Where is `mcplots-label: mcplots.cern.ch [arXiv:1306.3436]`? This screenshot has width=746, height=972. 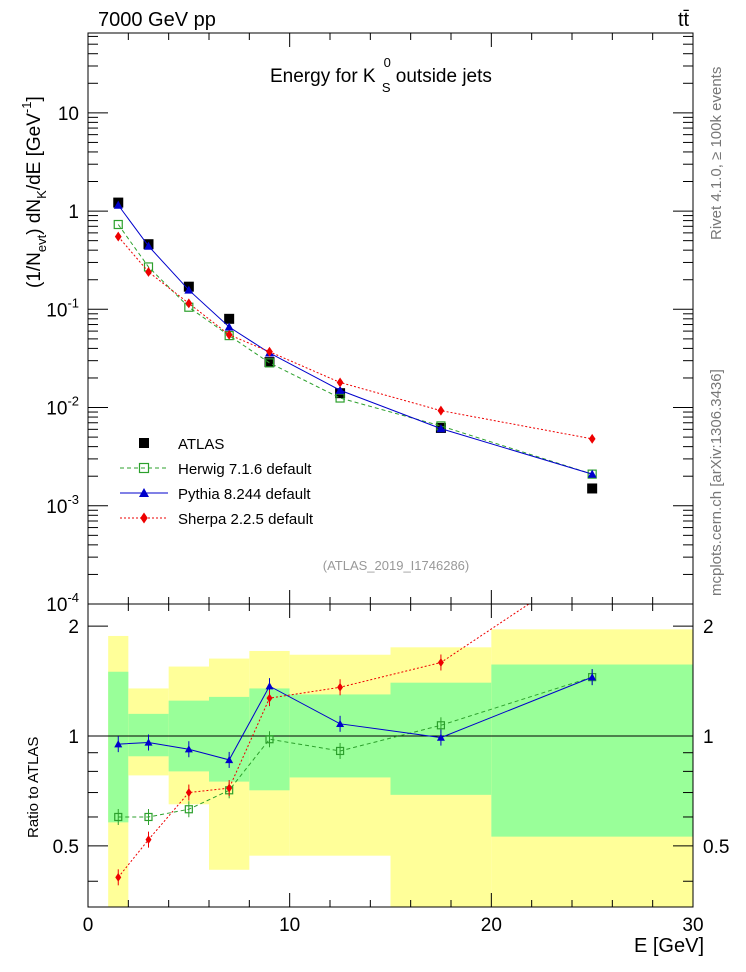 mcplots-label: mcplots.cern.ch [arXiv:1306.3436] is located at coordinates (716, 482).